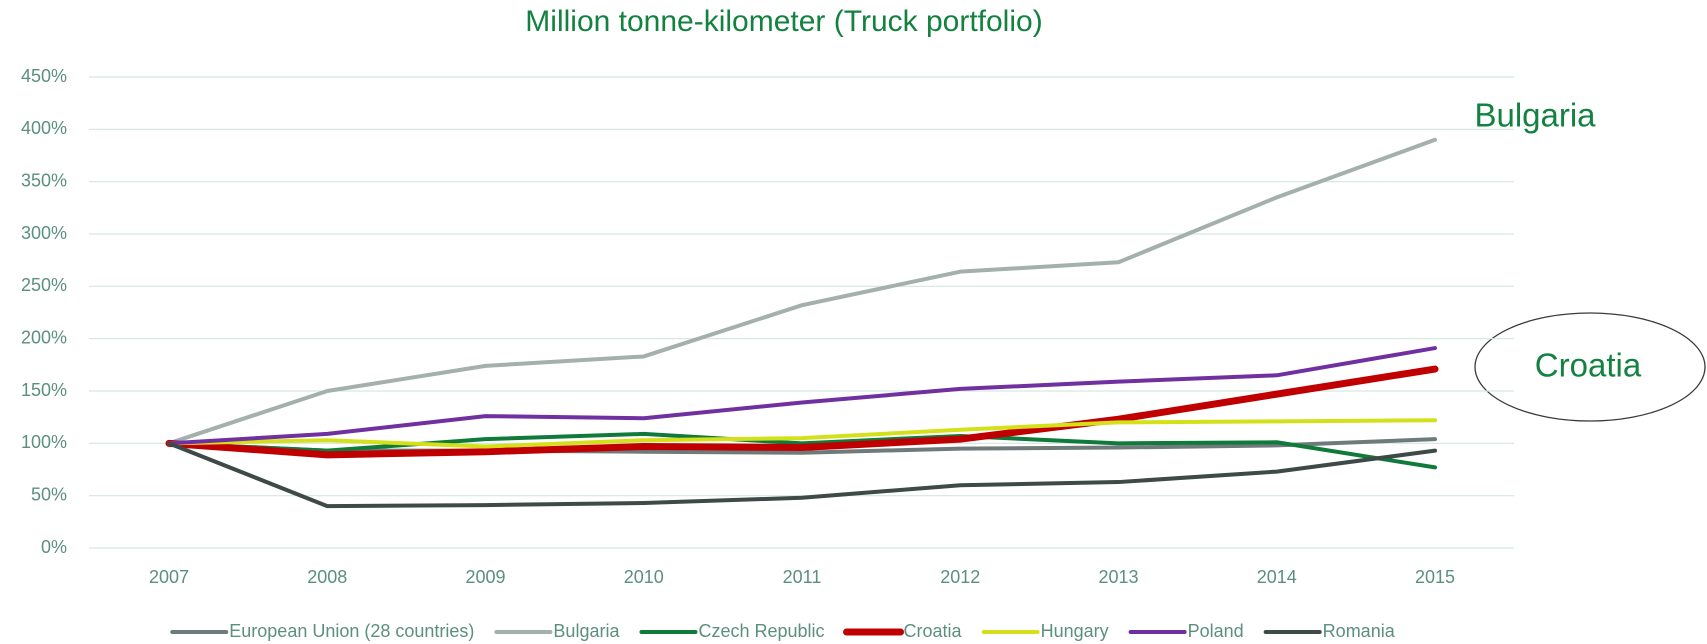 The height and width of the screenshot is (644, 1707). Describe the element at coordinates (44, 180) in the screenshot. I see `y-tick-label: 350%` at that location.